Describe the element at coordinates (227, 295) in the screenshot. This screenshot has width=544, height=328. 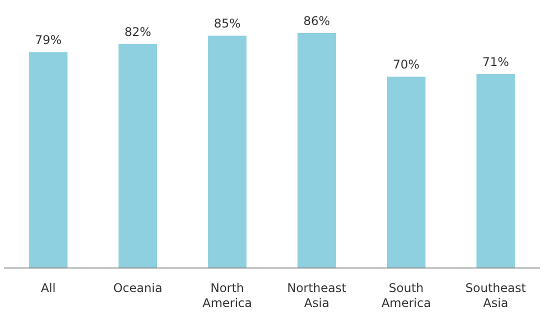
I see `x-tick-label: North America` at that location.